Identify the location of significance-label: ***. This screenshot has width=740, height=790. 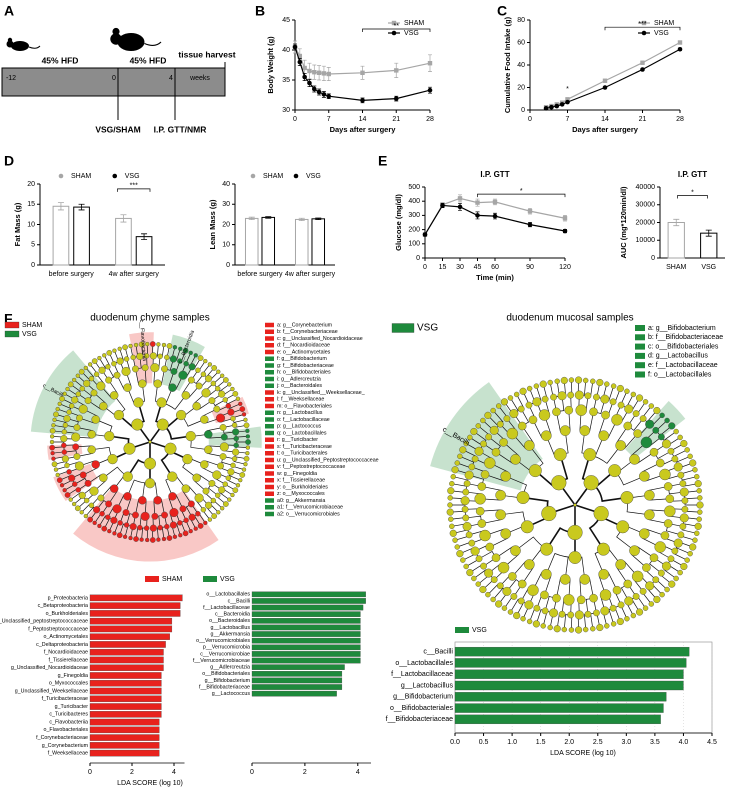
(134, 186).